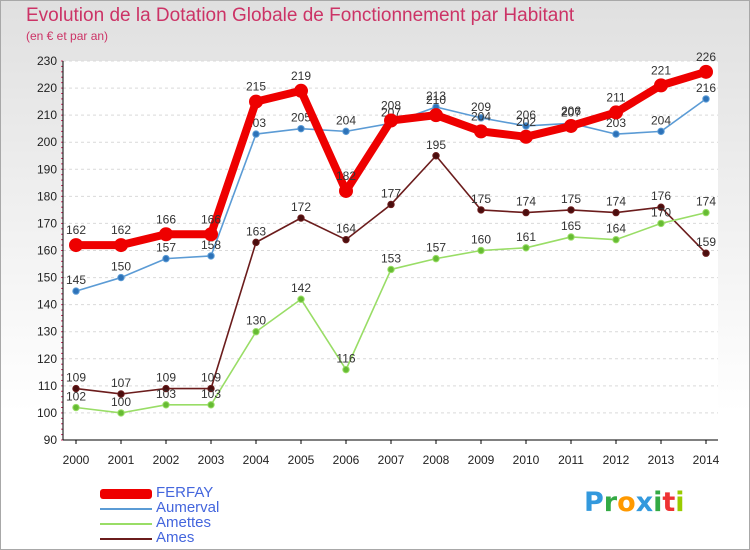  I want to click on legend-swatch-ferfay, so click(126, 493).